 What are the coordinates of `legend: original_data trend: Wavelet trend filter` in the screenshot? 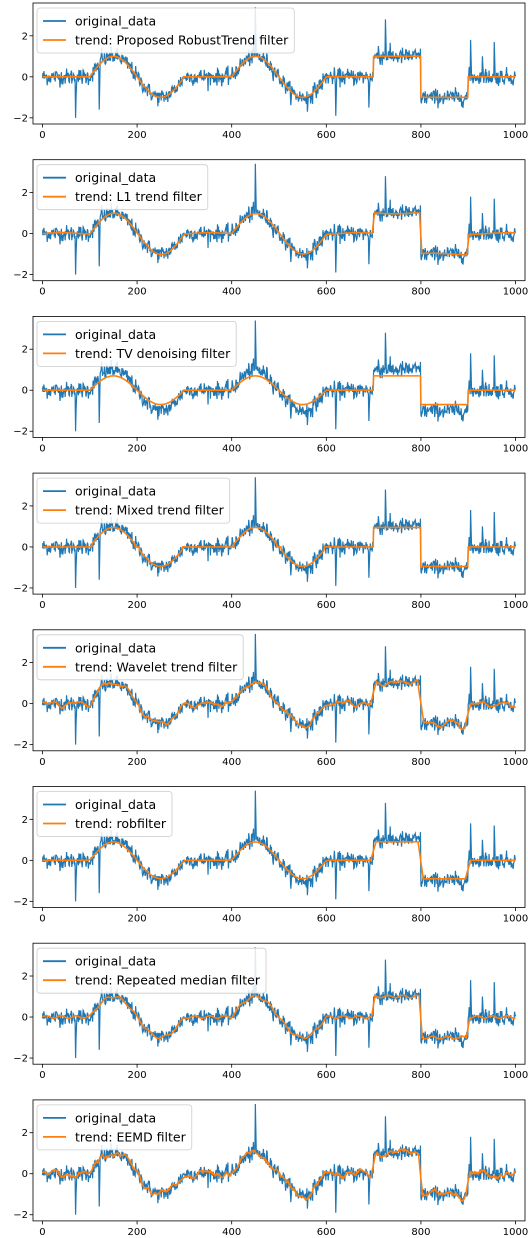 It's located at (140, 657).